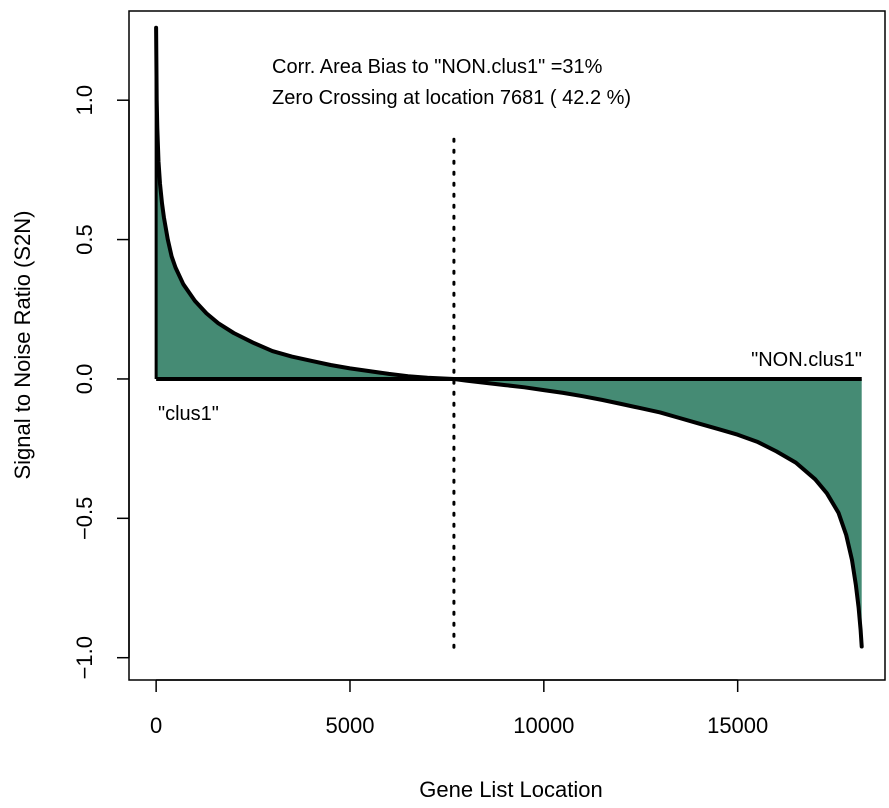  What do you see at coordinates (543, 725) in the screenshot?
I see `x-tick-label: 10000` at bounding box center [543, 725].